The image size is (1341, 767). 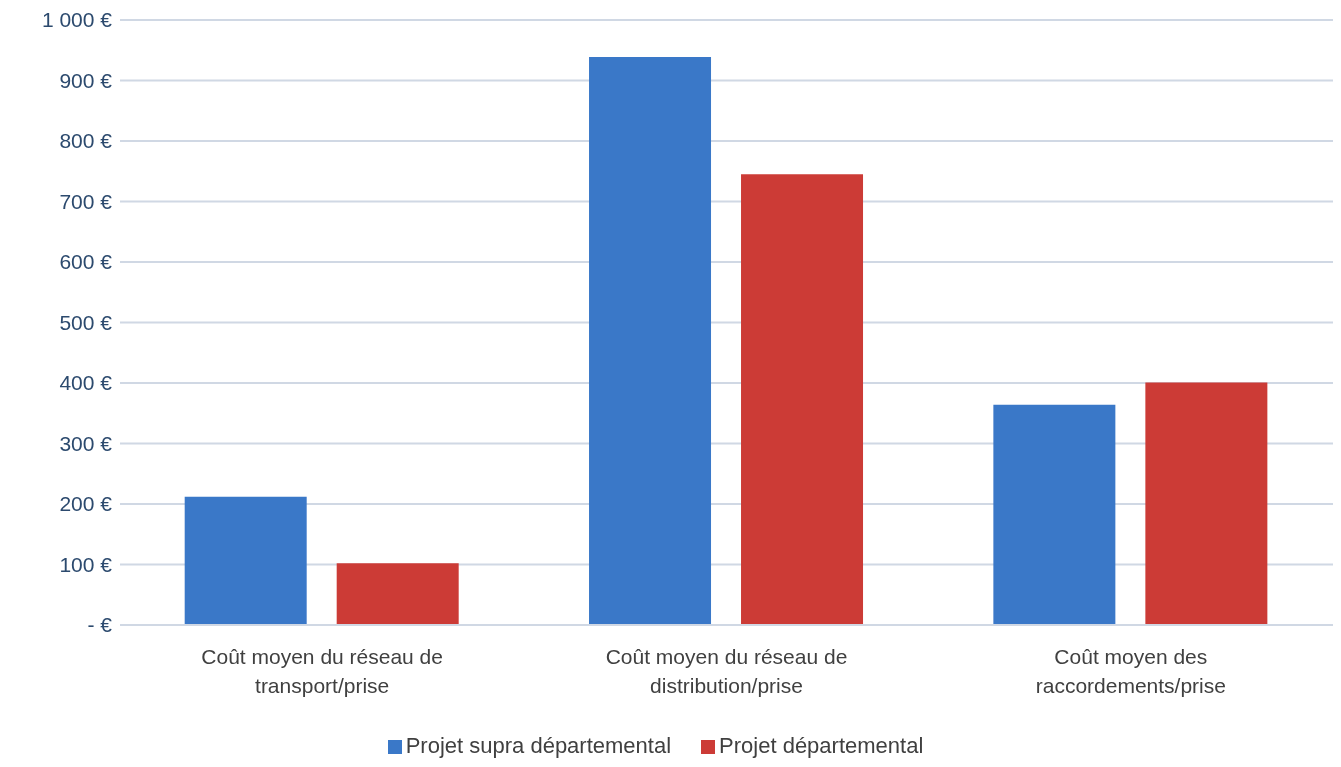 What do you see at coordinates (100, 625) in the screenshot?
I see `y-tick-label: - €` at bounding box center [100, 625].